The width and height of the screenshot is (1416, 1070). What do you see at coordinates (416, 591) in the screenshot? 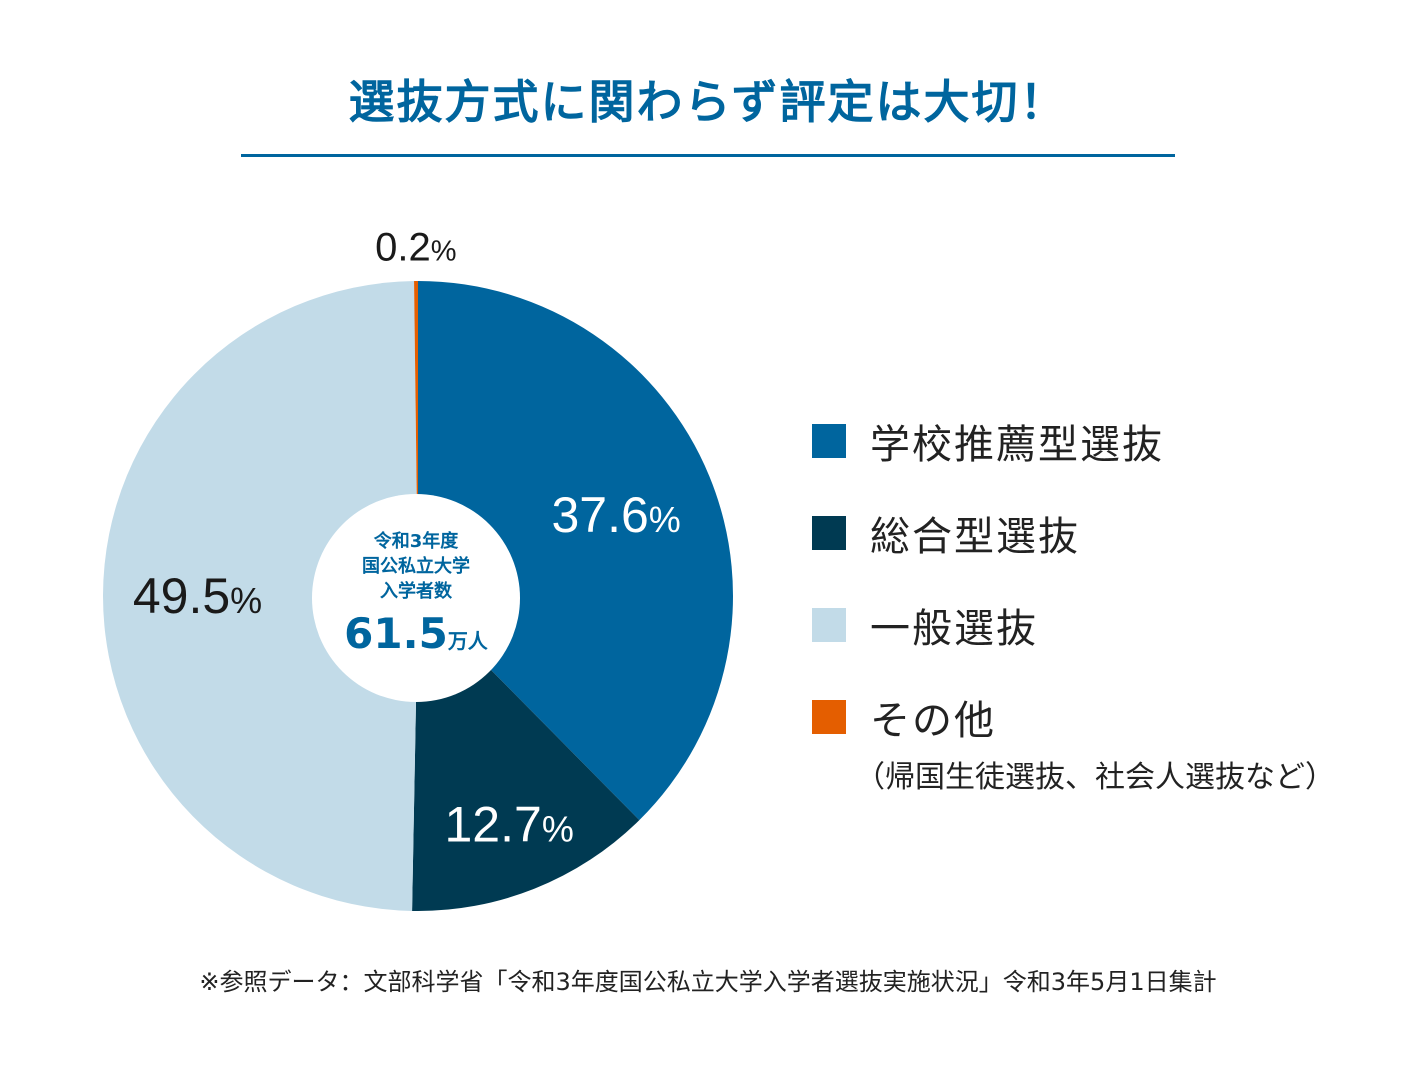
I see `center-line-3: 入学者数` at bounding box center [416, 591].